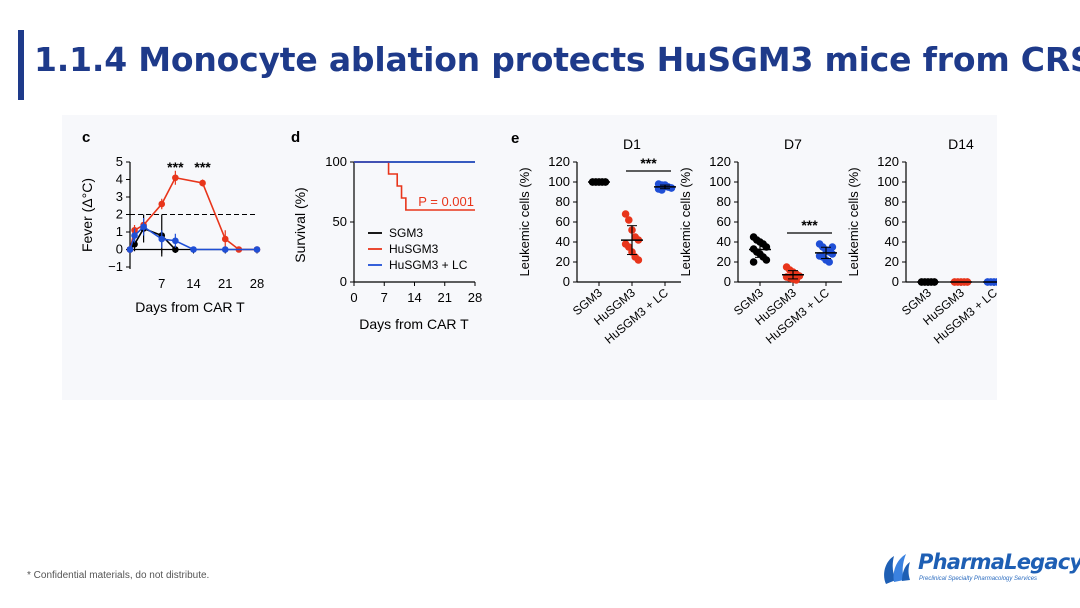 The image size is (1080, 608). Describe the element at coordinates (161, 283) in the screenshot. I see `panel-c-x-tick-label: 7` at that location.